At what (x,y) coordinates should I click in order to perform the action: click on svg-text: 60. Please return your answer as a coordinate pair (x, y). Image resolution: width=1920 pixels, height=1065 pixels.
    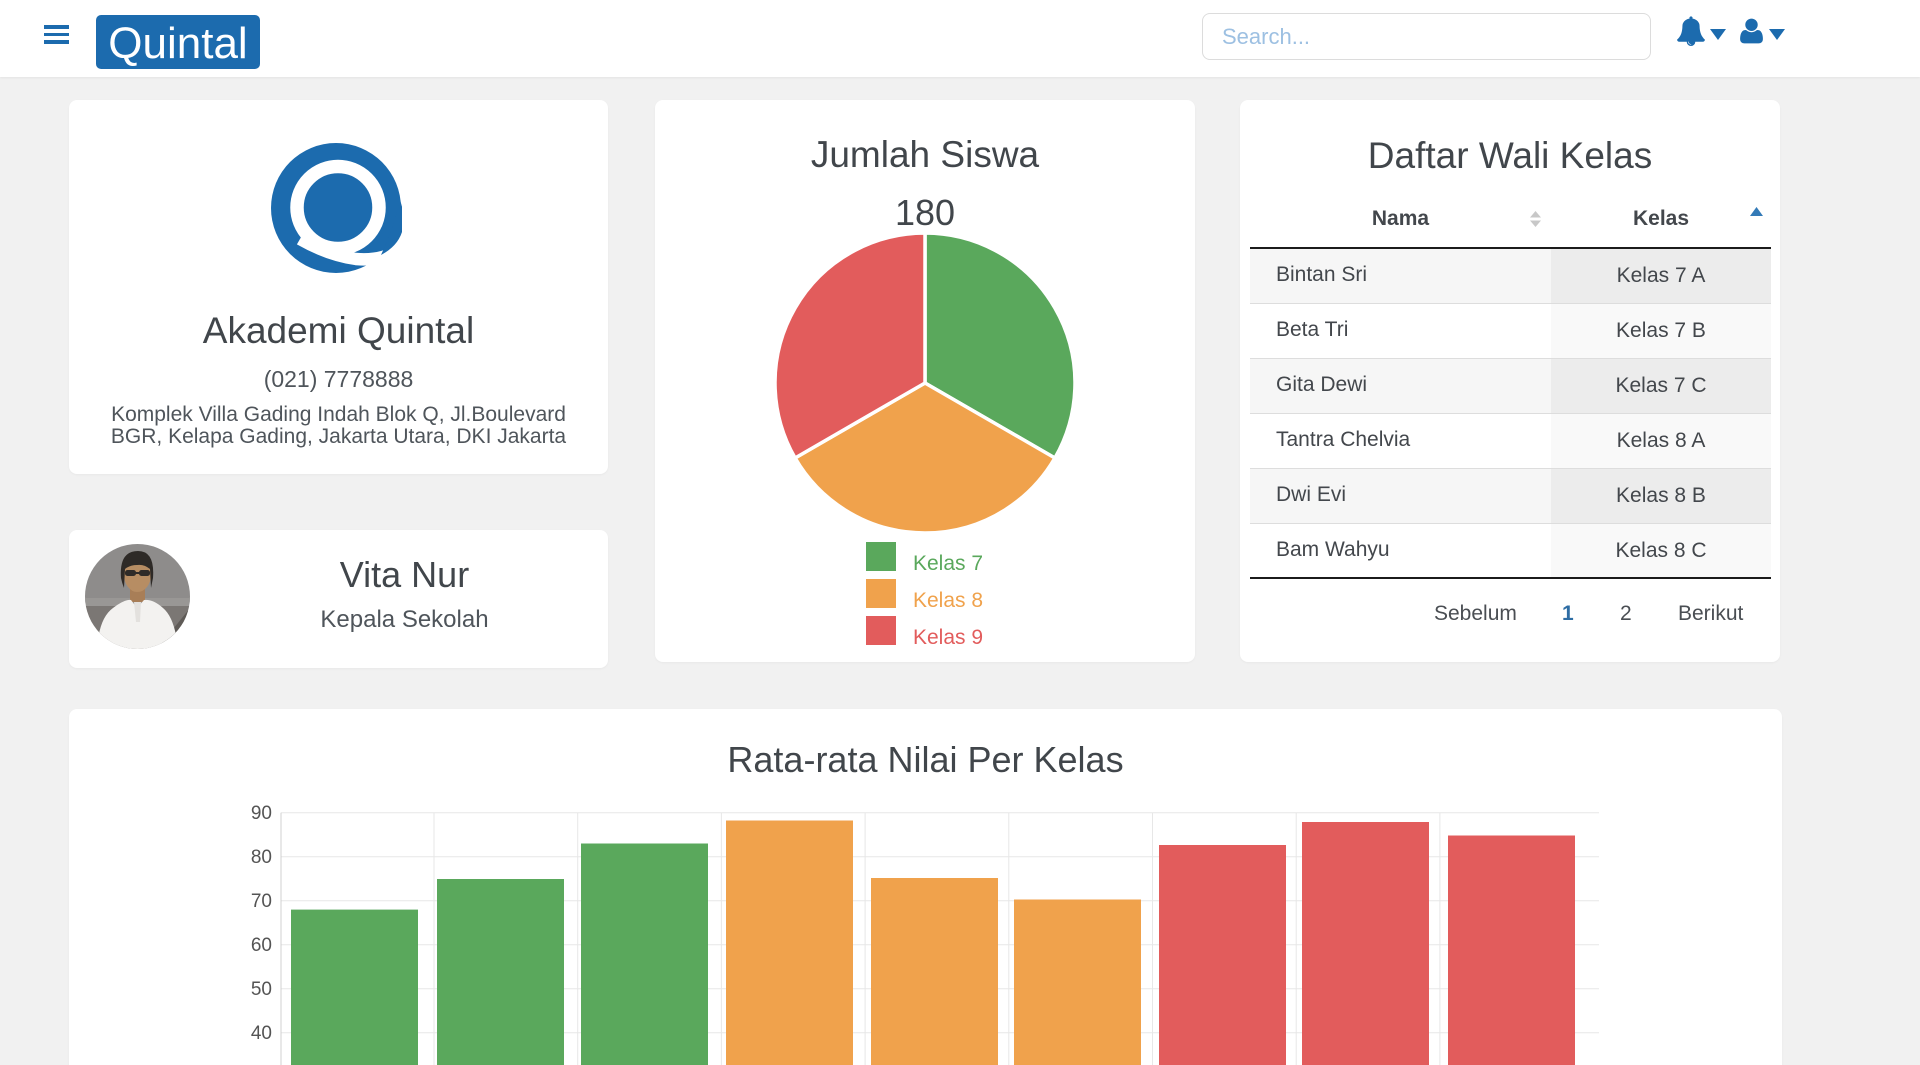
    Looking at the image, I should click on (261, 945).